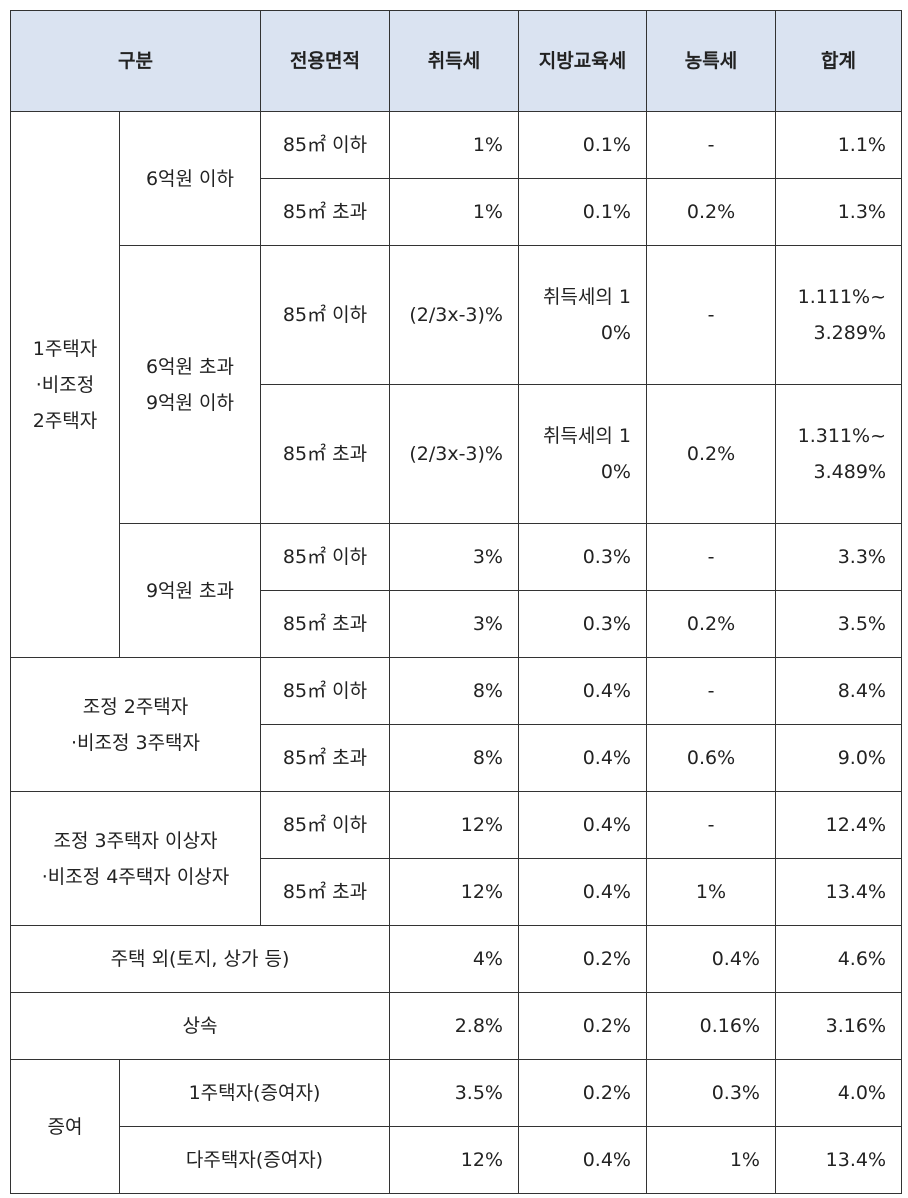 This screenshot has height=1198, width=908. Describe the element at coordinates (325, 61) in the screenshot. I see `header-cell: 전용면적` at that location.